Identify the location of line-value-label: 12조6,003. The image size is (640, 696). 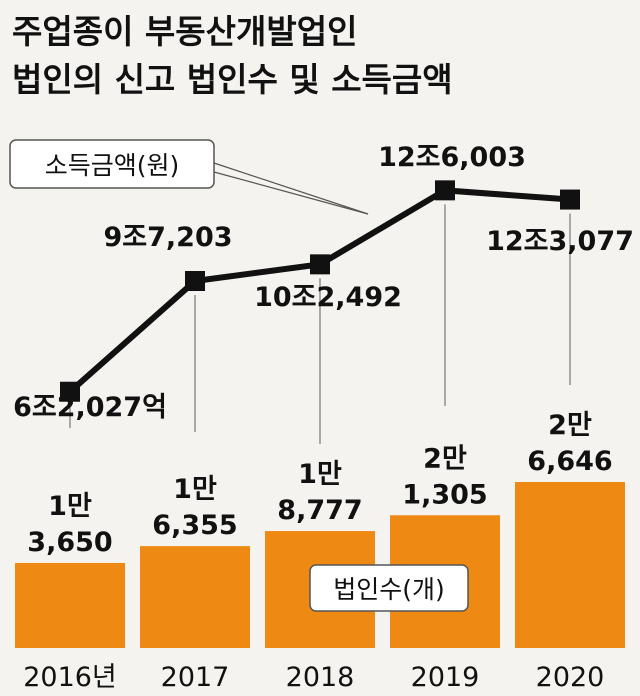
(452, 157).